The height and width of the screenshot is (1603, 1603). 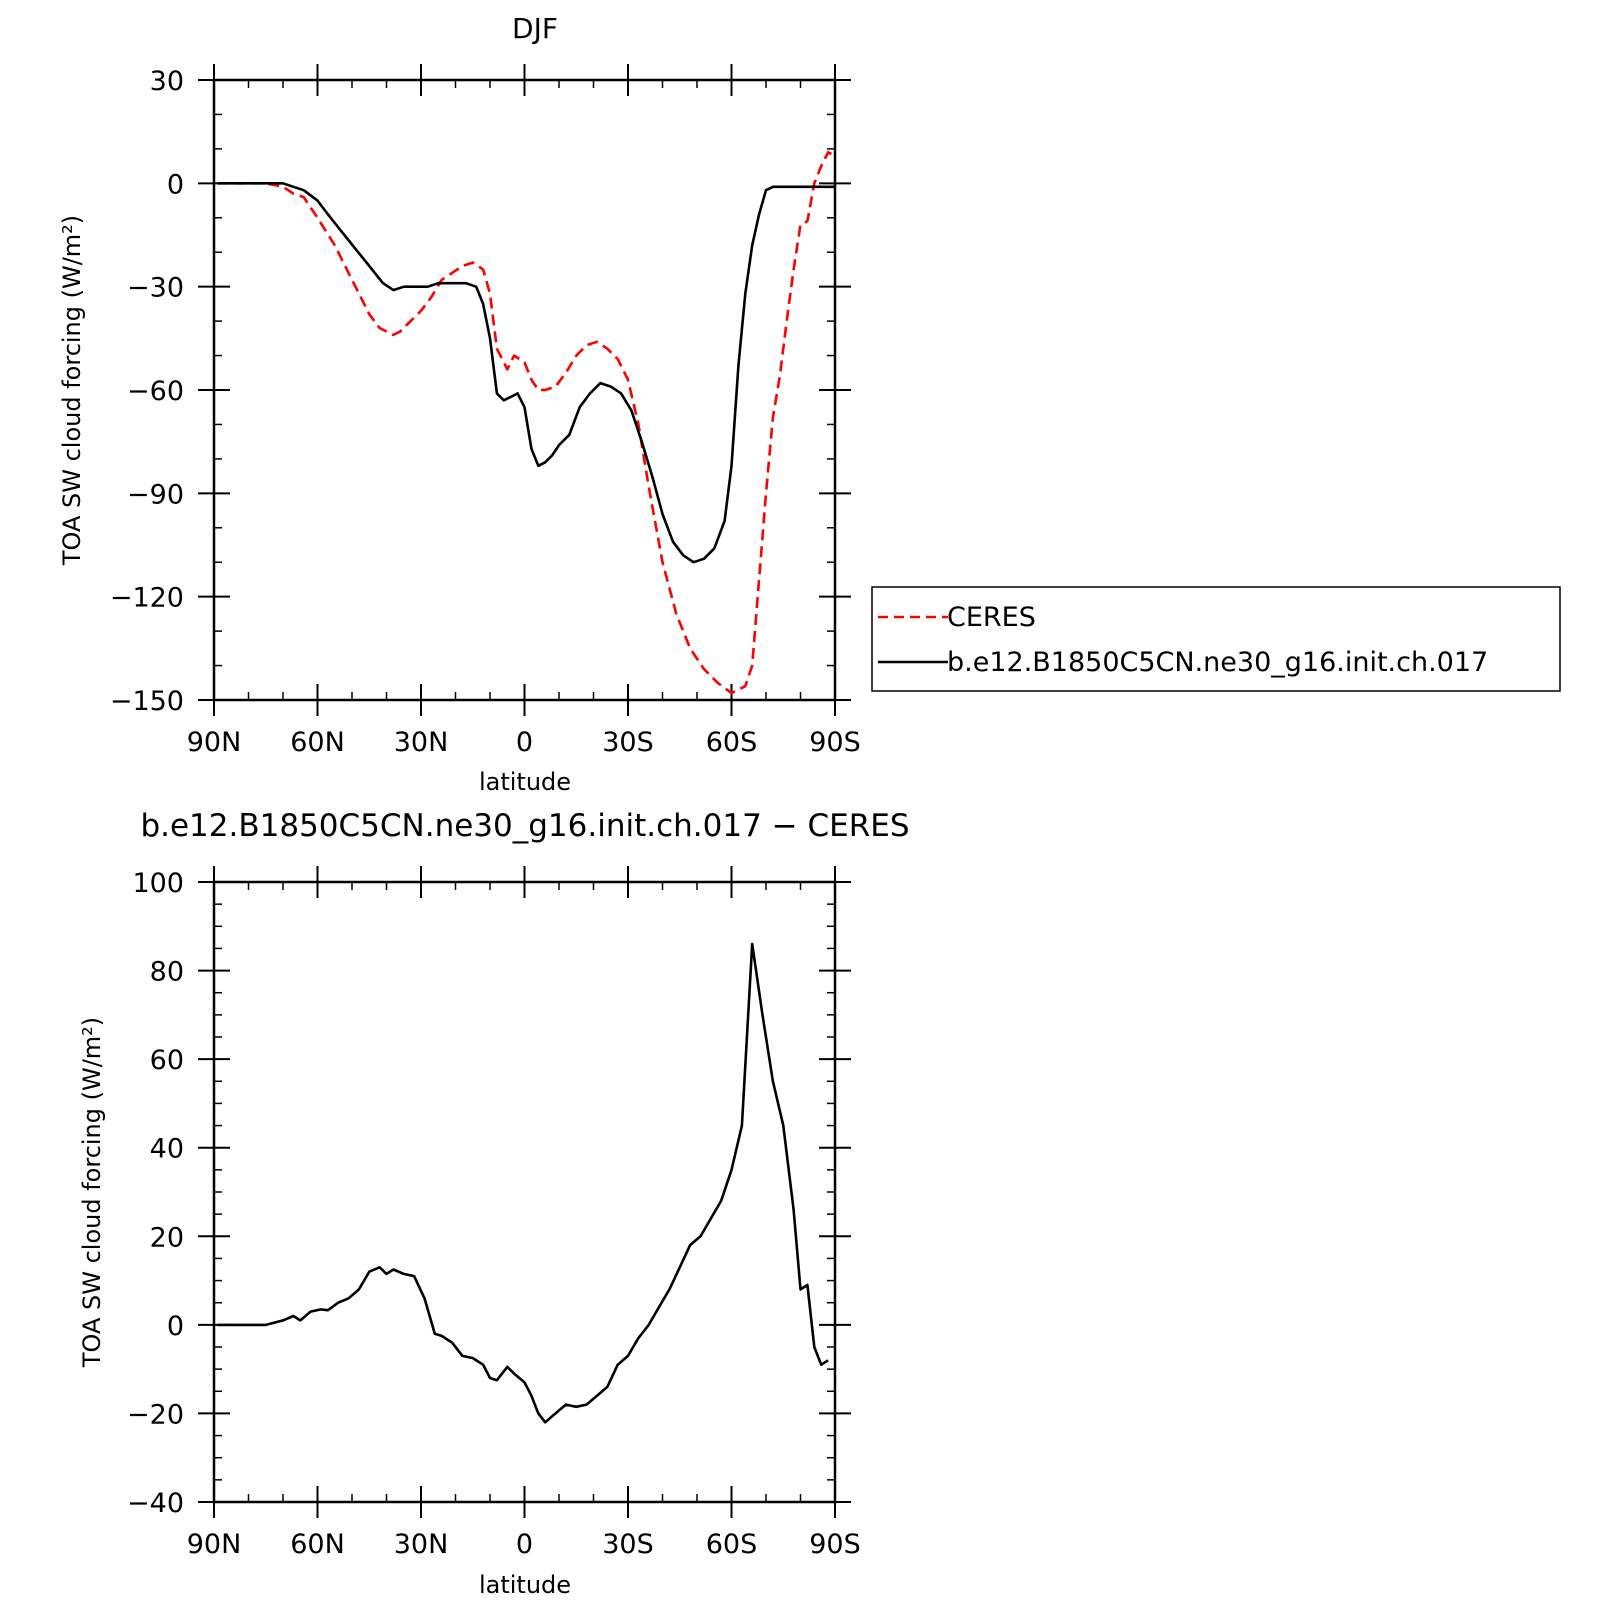 What do you see at coordinates (535, 28) in the screenshot?
I see `top-chart-title: DJF` at bounding box center [535, 28].